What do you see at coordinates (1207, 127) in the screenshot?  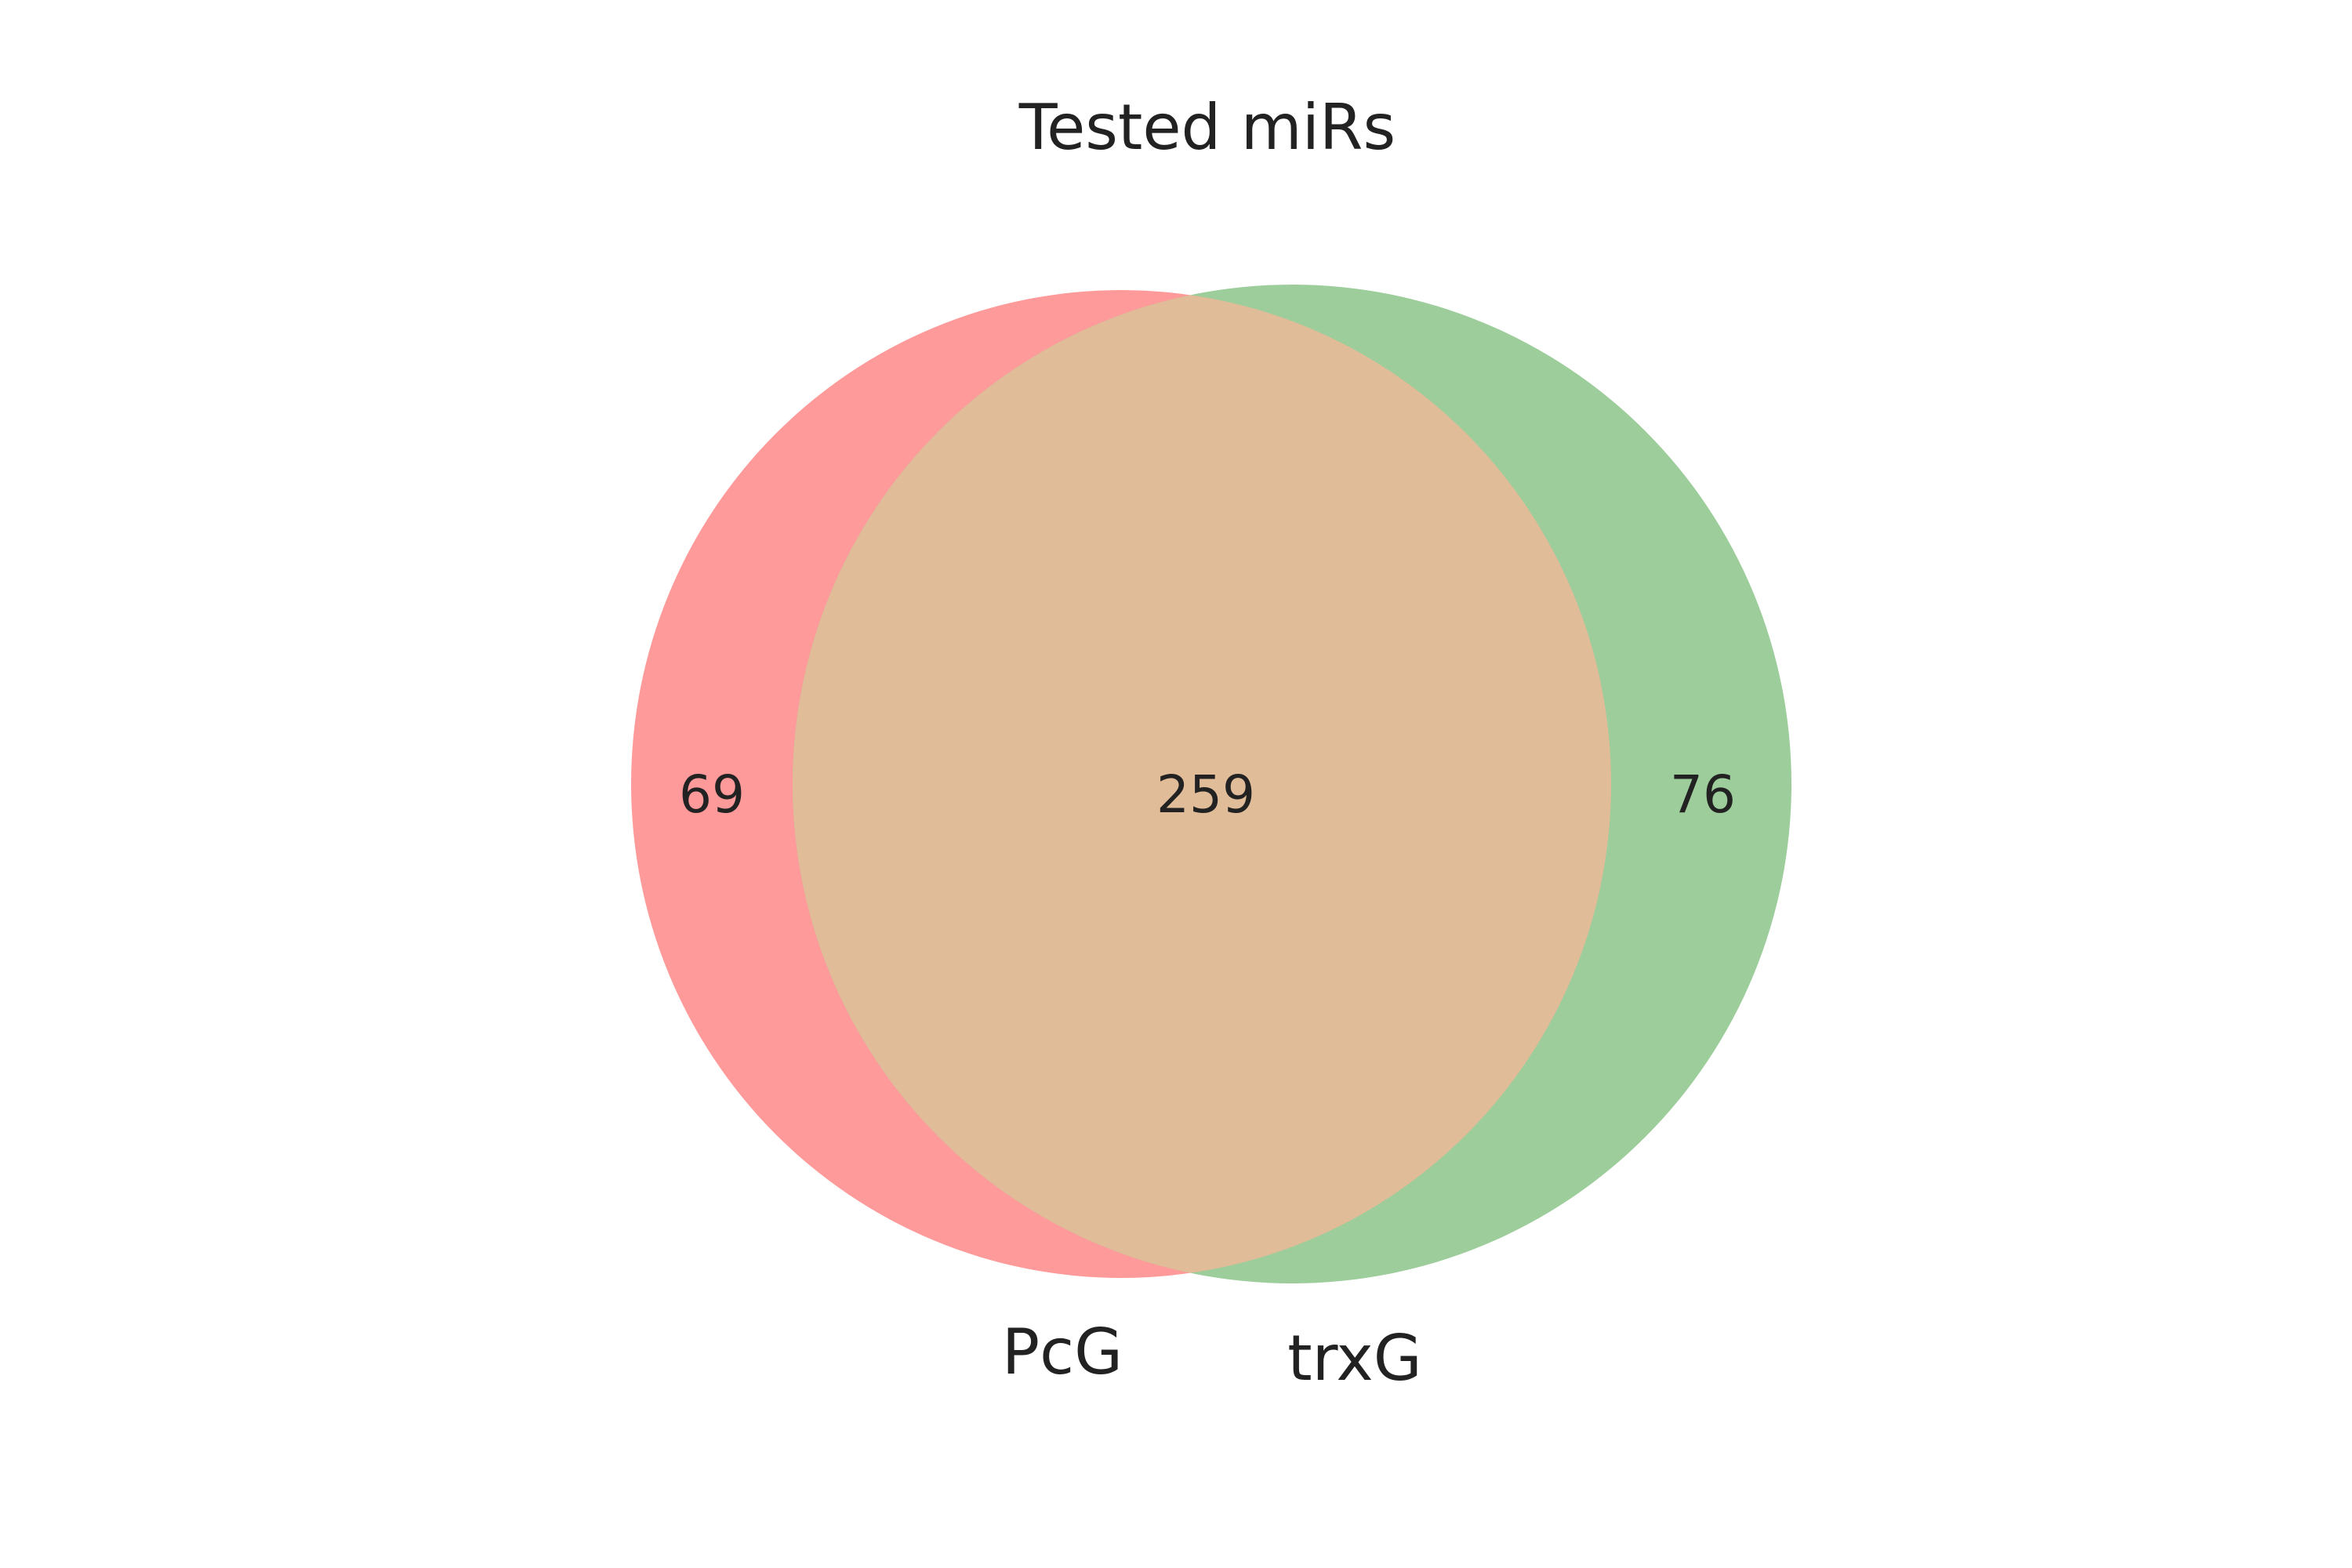 I see `diagram-title: Tested miRs` at bounding box center [1207, 127].